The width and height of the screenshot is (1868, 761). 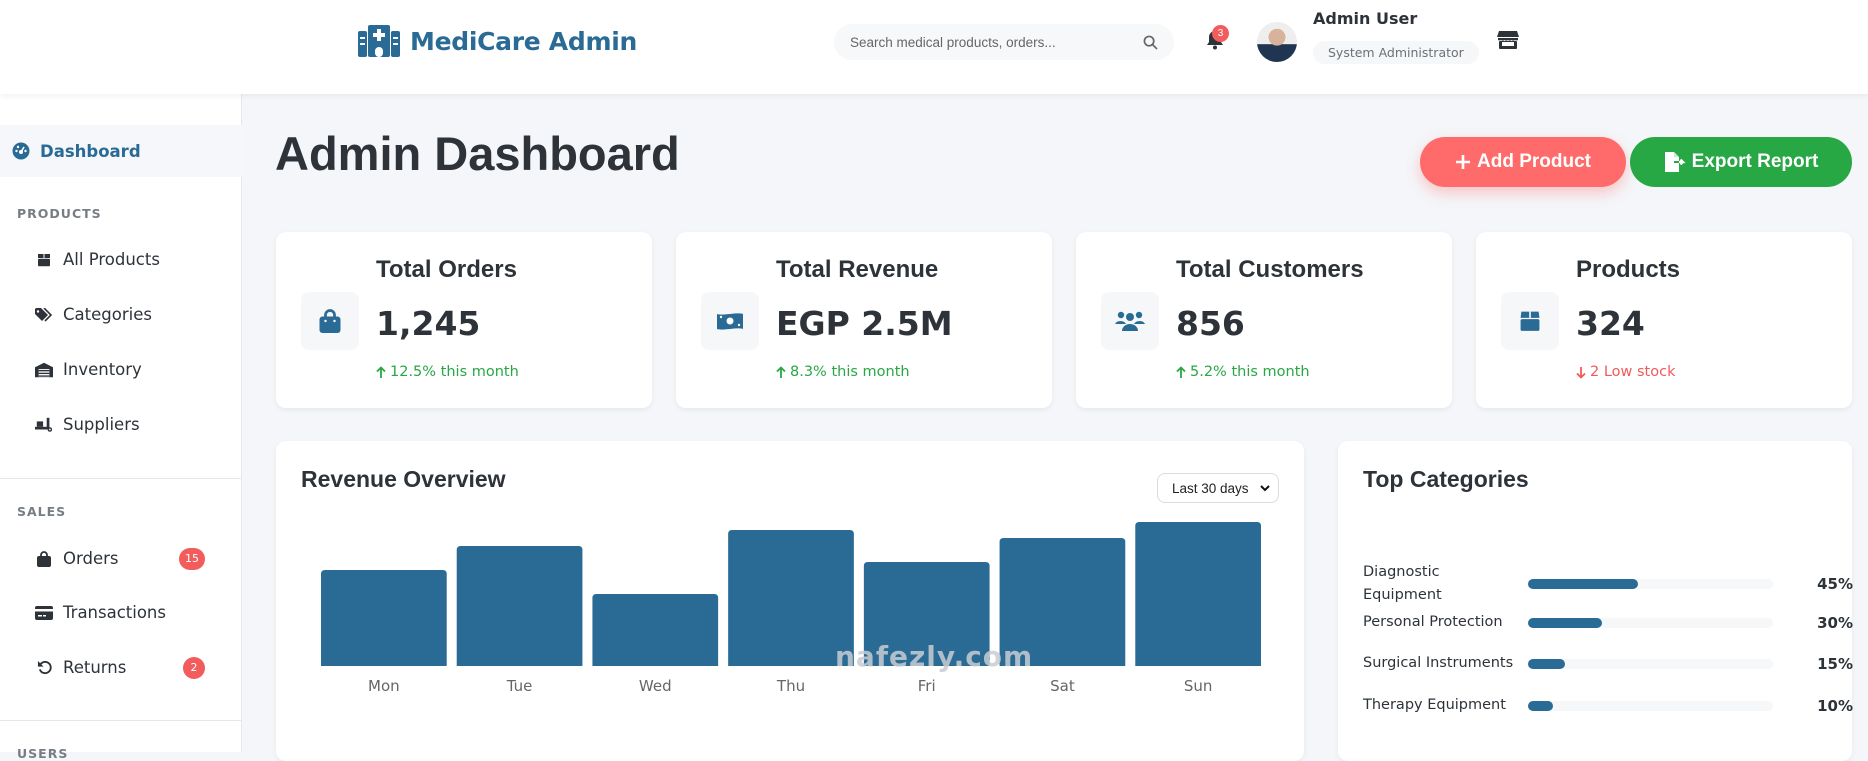 I want to click on stat-trend: 12.5% this month, so click(x=447, y=372).